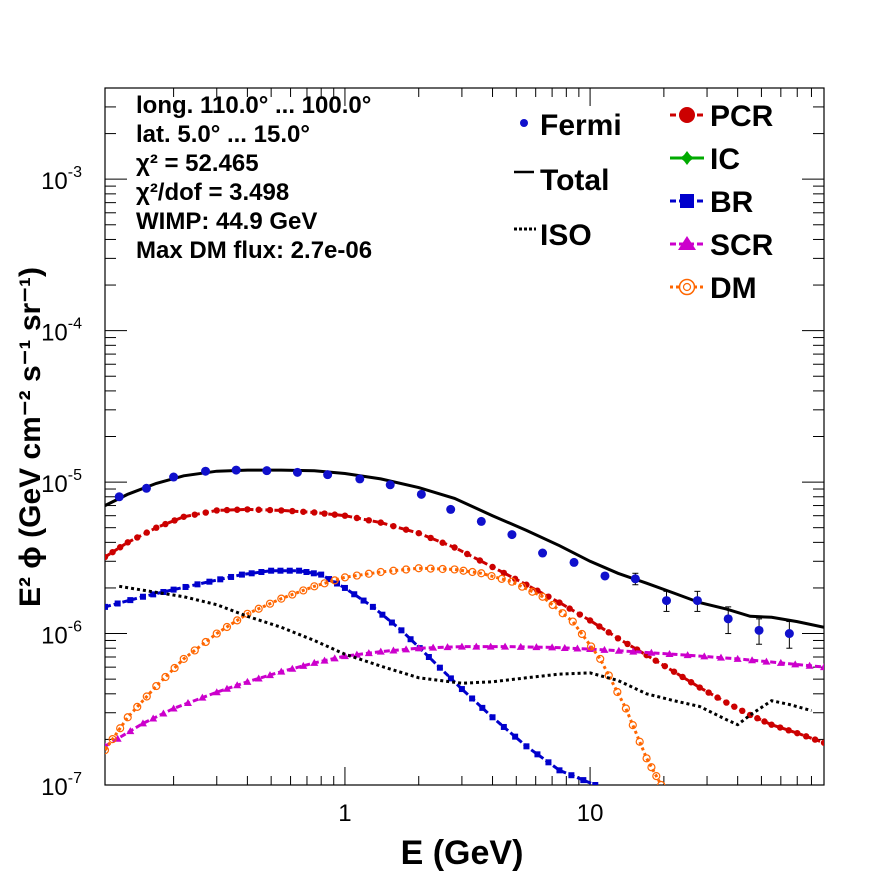 The image size is (896, 872). I want to click on x-axis-label: E (GeV), so click(462, 853).